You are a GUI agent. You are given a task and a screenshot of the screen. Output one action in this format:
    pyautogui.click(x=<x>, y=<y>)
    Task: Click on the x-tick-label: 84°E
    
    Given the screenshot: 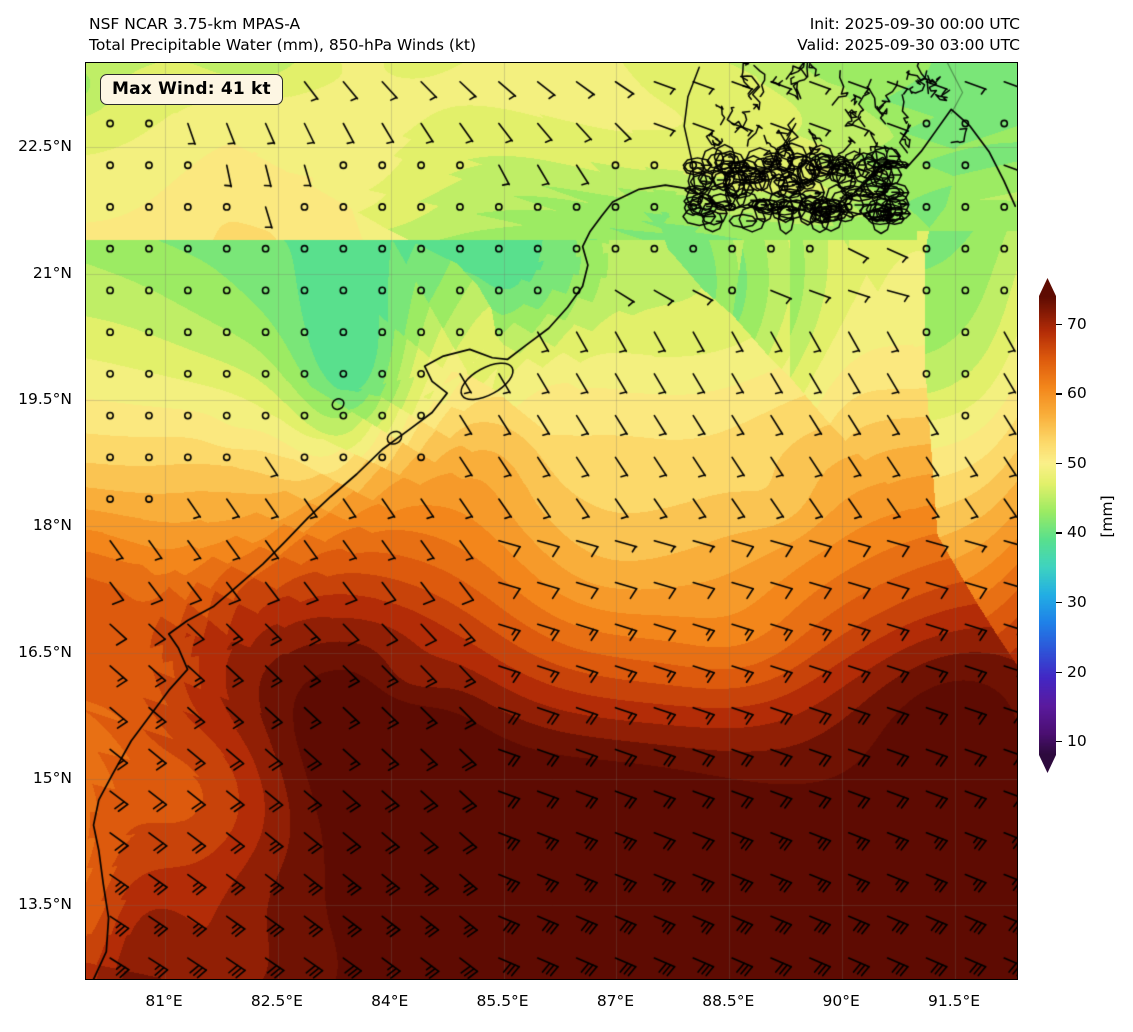 What is the action you would take?
    pyautogui.click(x=390, y=1001)
    